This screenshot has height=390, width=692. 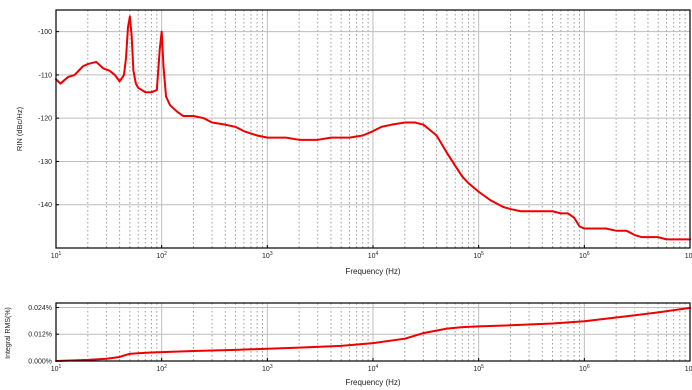 What do you see at coordinates (161, 368) in the screenshot?
I see `rms-x-tick-label: 10²` at bounding box center [161, 368].